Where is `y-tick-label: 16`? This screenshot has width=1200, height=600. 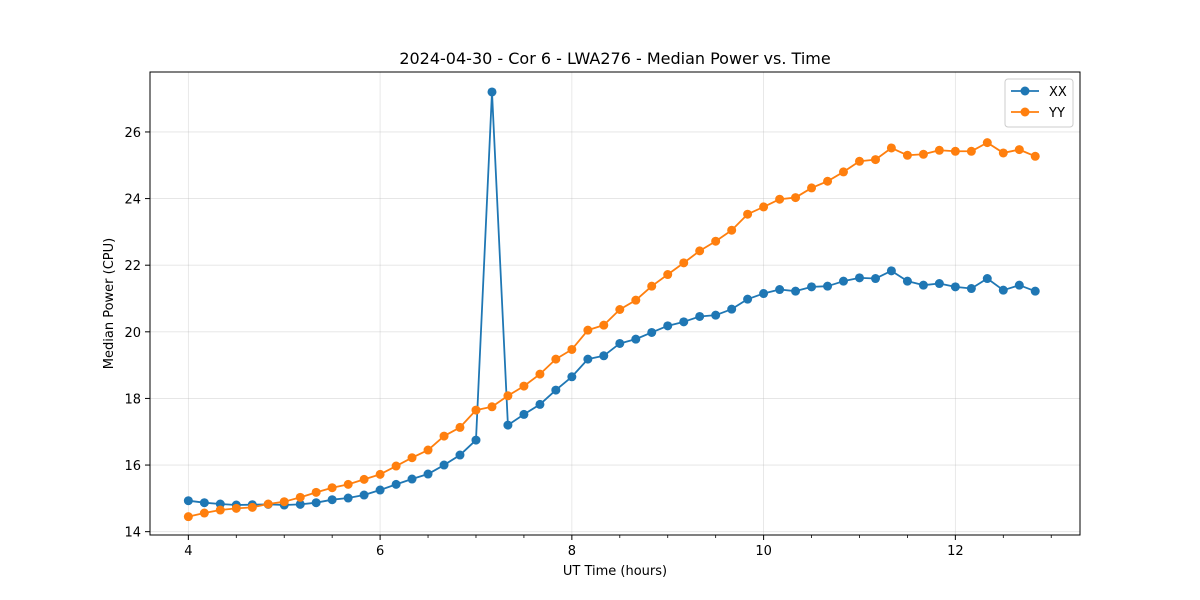
y-tick-label: 16 is located at coordinates (132, 466).